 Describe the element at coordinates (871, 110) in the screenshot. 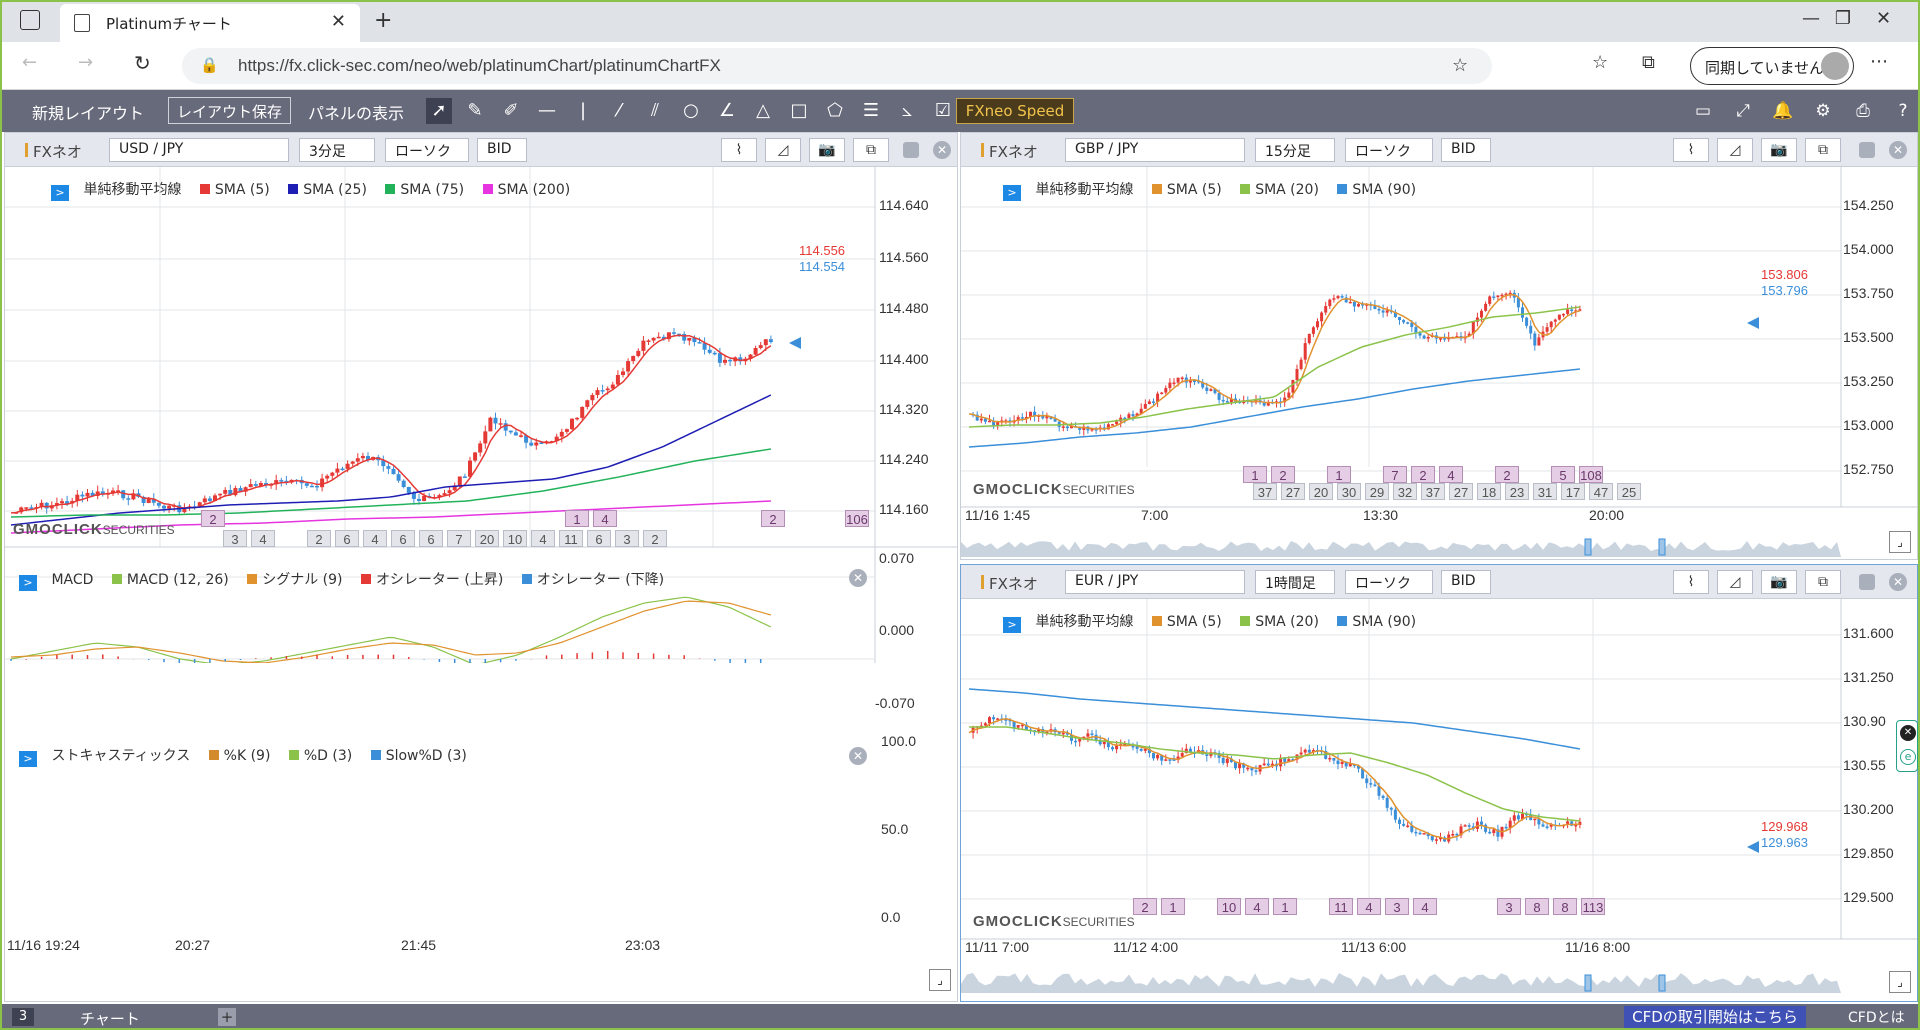

I see `fibonacci-tool-icon: ☰` at that location.